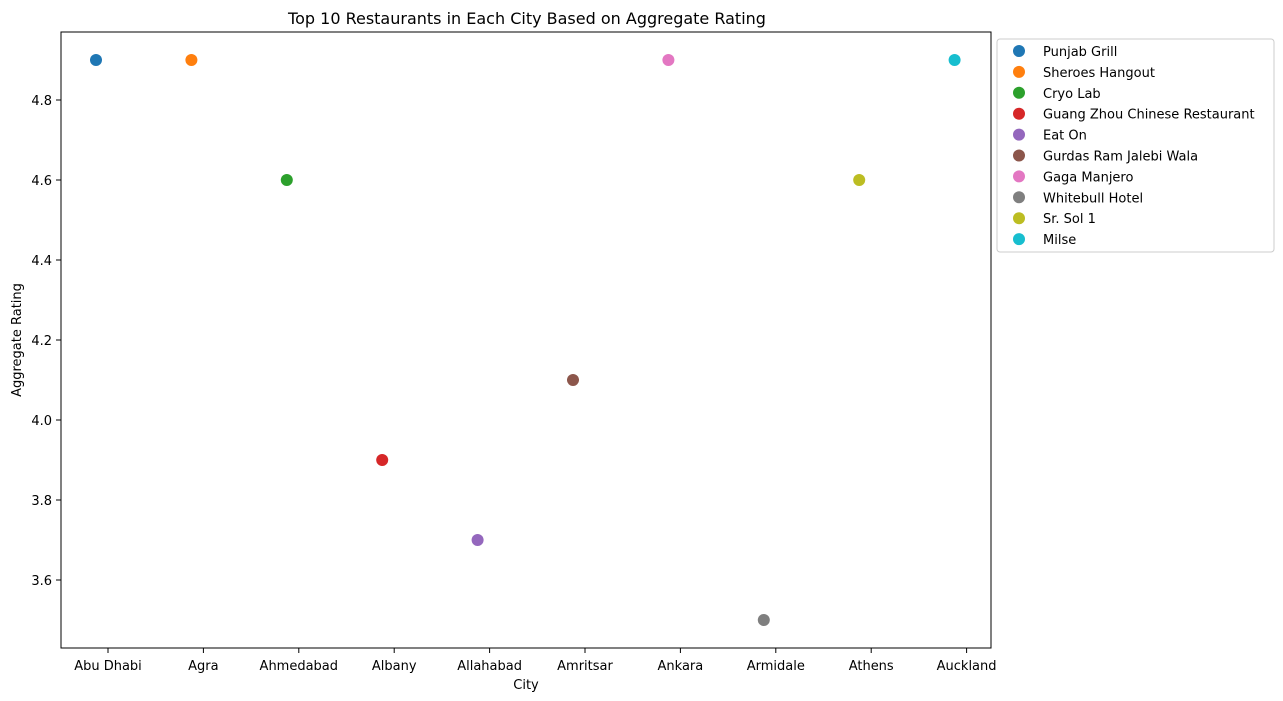  Describe the element at coordinates (526, 685) in the screenshot. I see `x-axis-label: City` at that location.